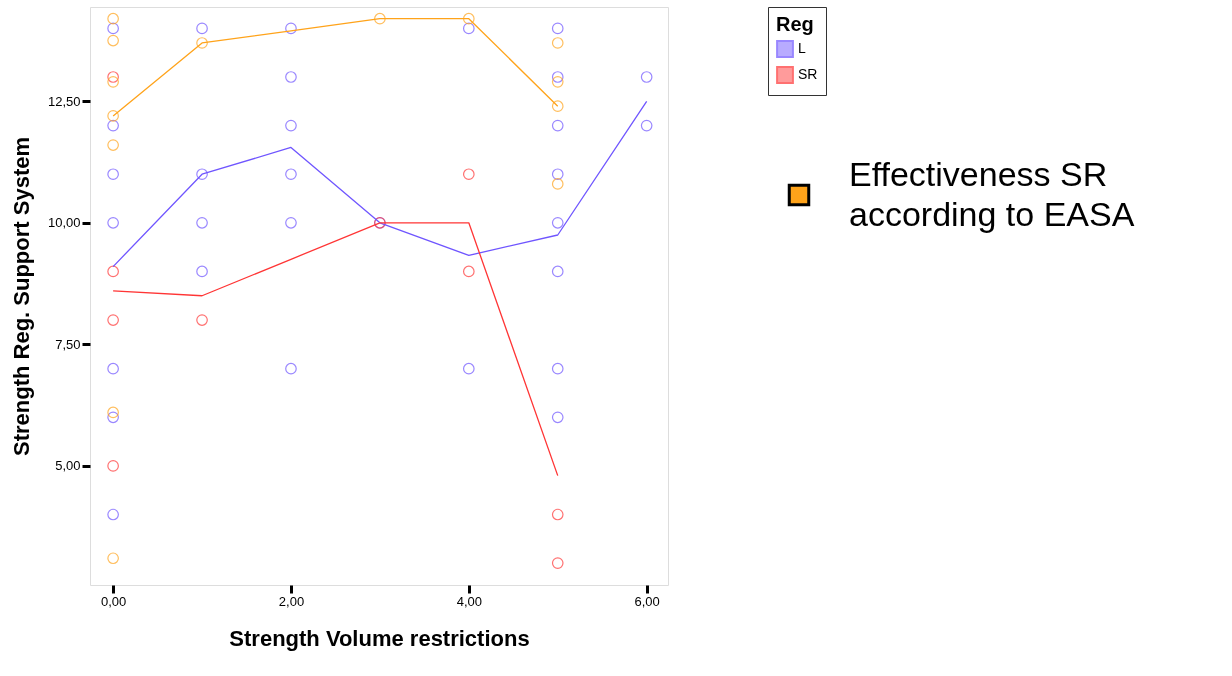  I want to click on y-axis-title: Strength Reg. Support System, so click(21, 296).